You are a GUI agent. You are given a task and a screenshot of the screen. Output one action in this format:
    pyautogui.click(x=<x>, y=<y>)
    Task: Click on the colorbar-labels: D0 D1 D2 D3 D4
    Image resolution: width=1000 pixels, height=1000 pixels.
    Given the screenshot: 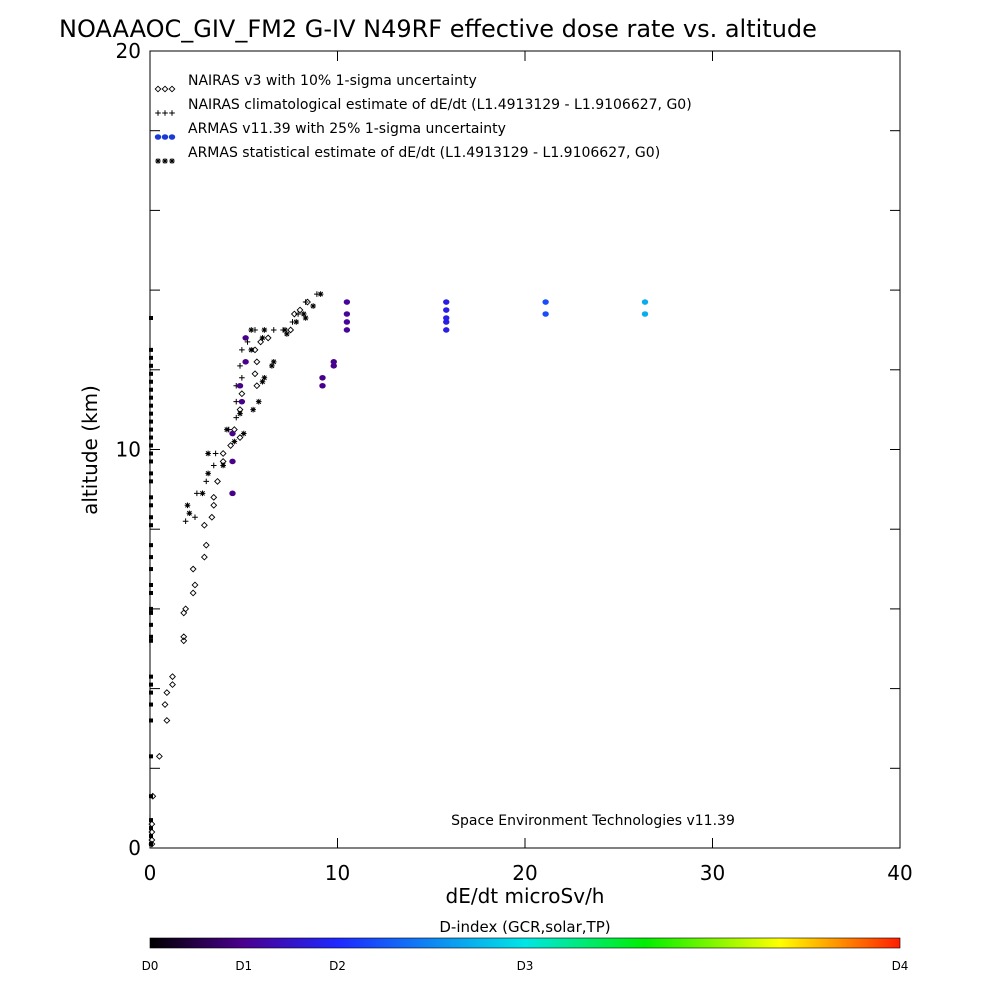 What is the action you would take?
    pyautogui.click(x=525, y=966)
    